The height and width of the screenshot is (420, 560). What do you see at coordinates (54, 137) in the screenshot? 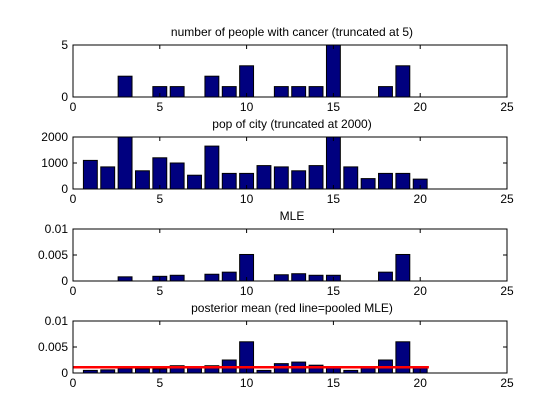
I see `y-tick-label: 2000` at bounding box center [54, 137].